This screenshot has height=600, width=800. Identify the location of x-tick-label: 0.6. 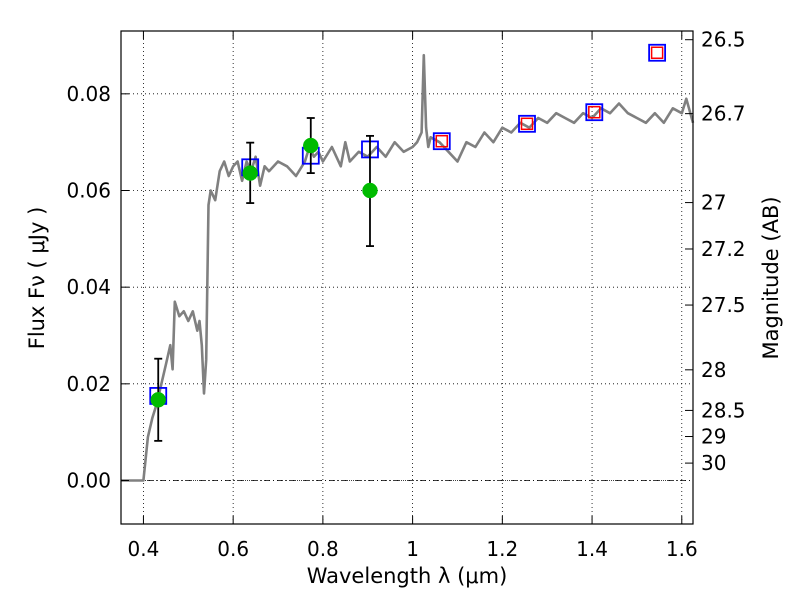
(233, 549).